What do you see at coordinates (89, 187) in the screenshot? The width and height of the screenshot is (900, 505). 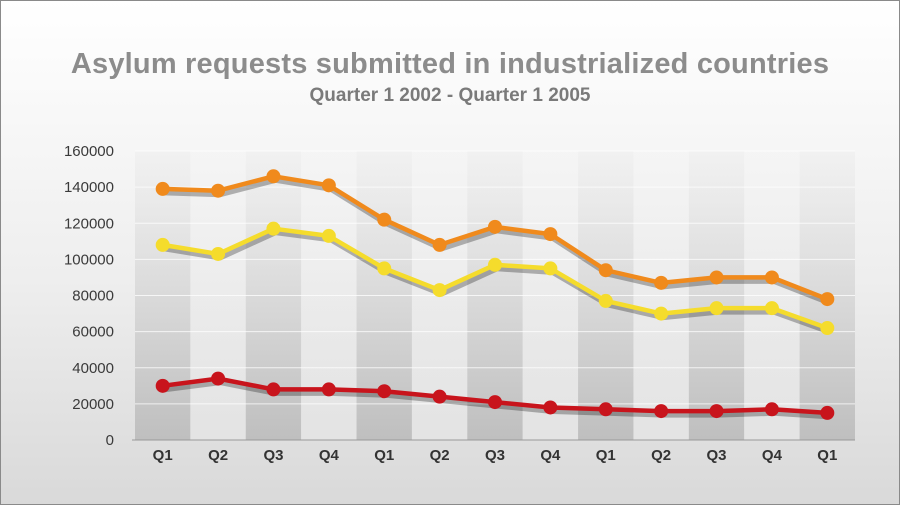 I see `y-tick-label: 140000` at bounding box center [89, 187].